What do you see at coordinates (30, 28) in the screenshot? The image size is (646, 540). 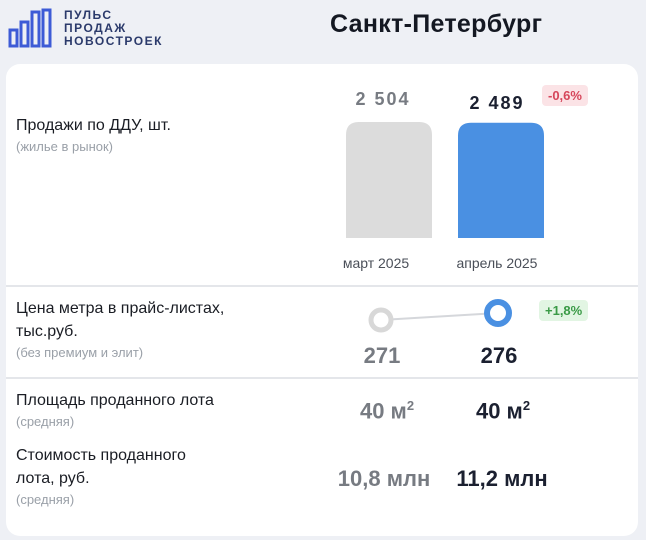 I see `buildings-icon` at bounding box center [30, 28].